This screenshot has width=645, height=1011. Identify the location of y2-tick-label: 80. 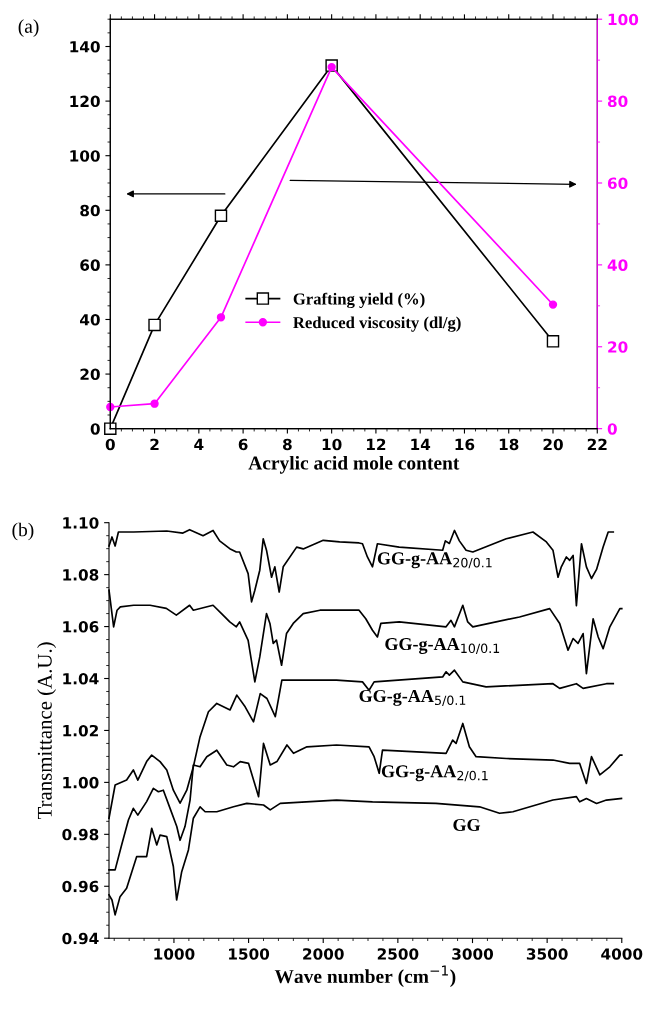
(617, 101).